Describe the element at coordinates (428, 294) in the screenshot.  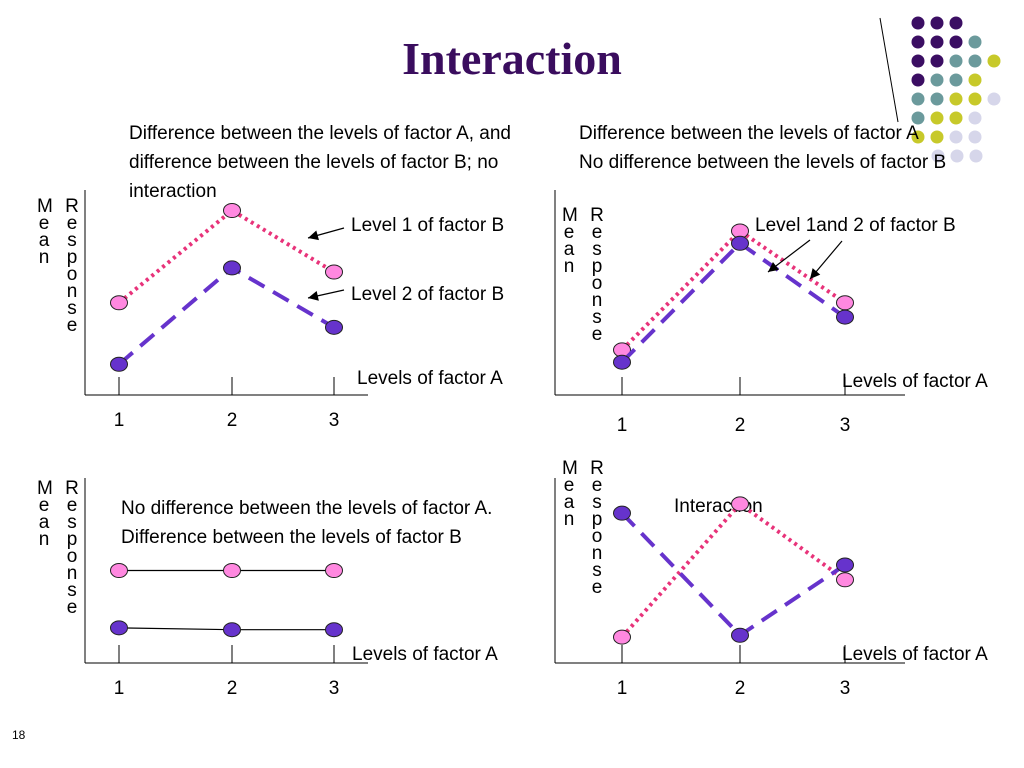
I see `label-level2-factor-b: Level 2 of factor B` at that location.